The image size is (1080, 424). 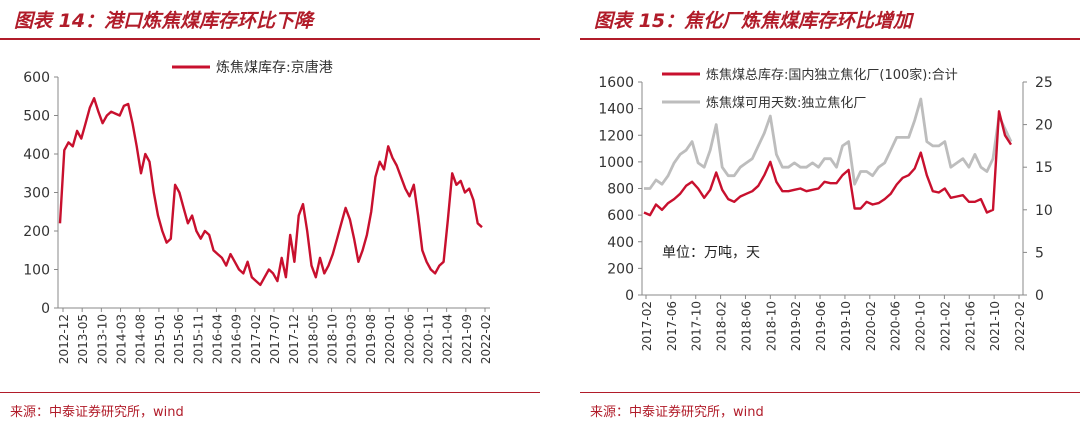 I want to click on x-tick-label: 2018-05, so click(x=313, y=339).